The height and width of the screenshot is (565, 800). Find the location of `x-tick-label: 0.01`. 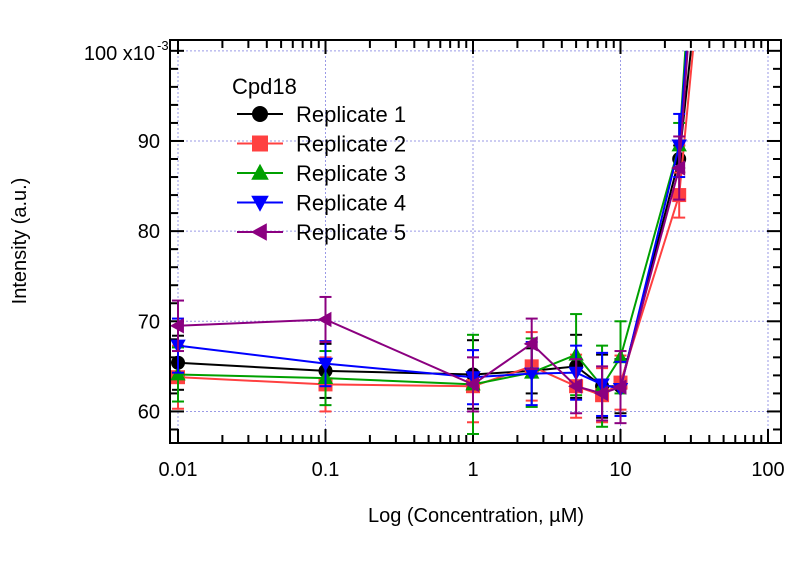

x-tick-label: 0.01 is located at coordinates (178, 470).